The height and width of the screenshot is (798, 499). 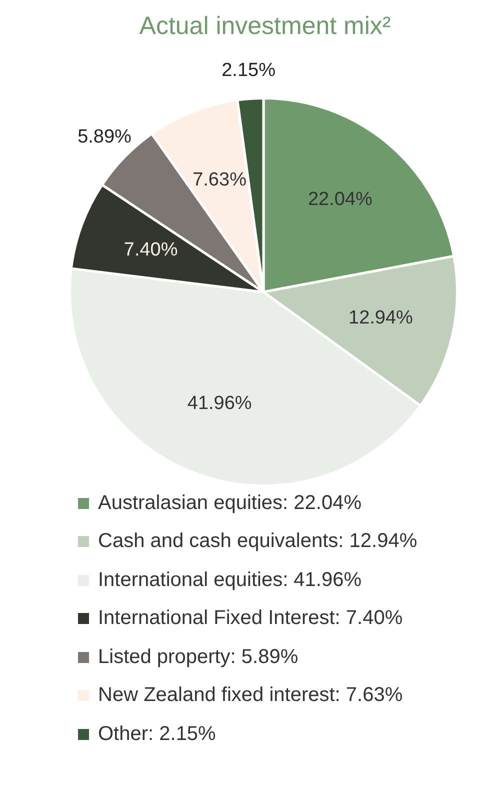 I want to click on legend-label: International equities: 41.96%, so click(x=230, y=580).